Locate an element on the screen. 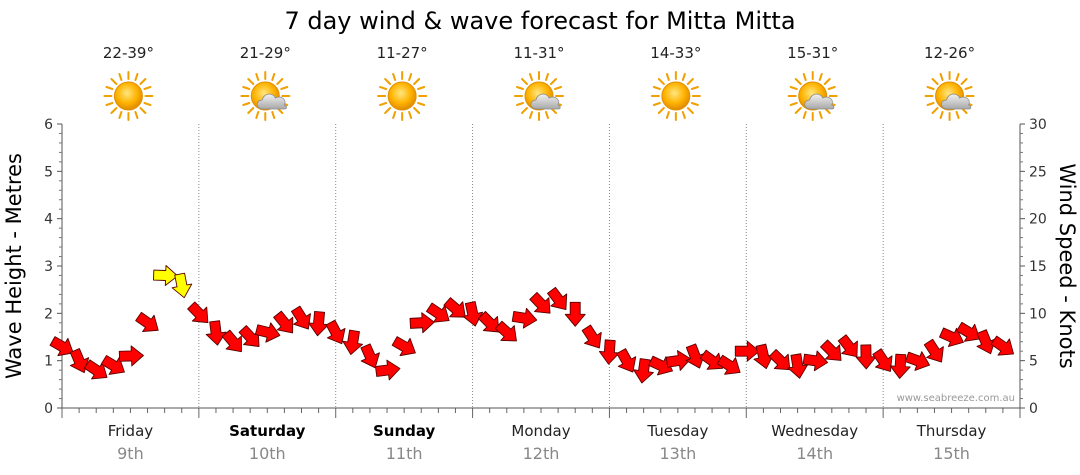  day-name-label: Saturday is located at coordinates (267, 431).